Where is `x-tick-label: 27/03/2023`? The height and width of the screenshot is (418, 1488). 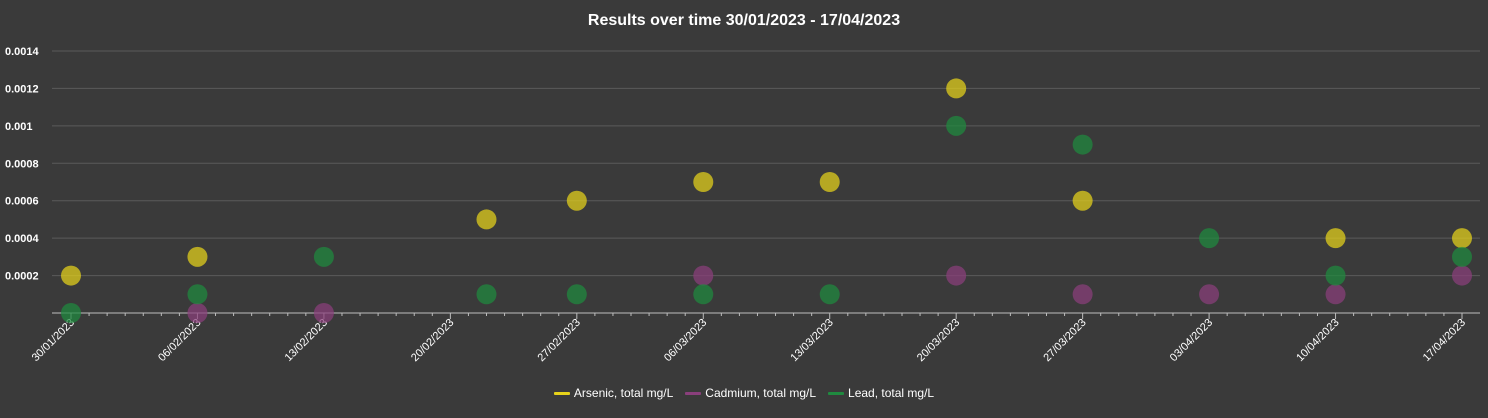
x-tick-label: 27/03/2023 is located at coordinates (1064, 340).